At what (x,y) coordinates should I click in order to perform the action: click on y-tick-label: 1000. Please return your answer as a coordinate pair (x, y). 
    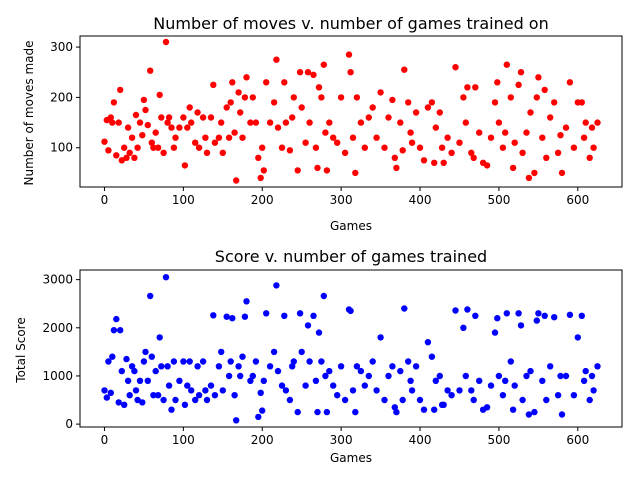
    Looking at the image, I should click on (57, 376).